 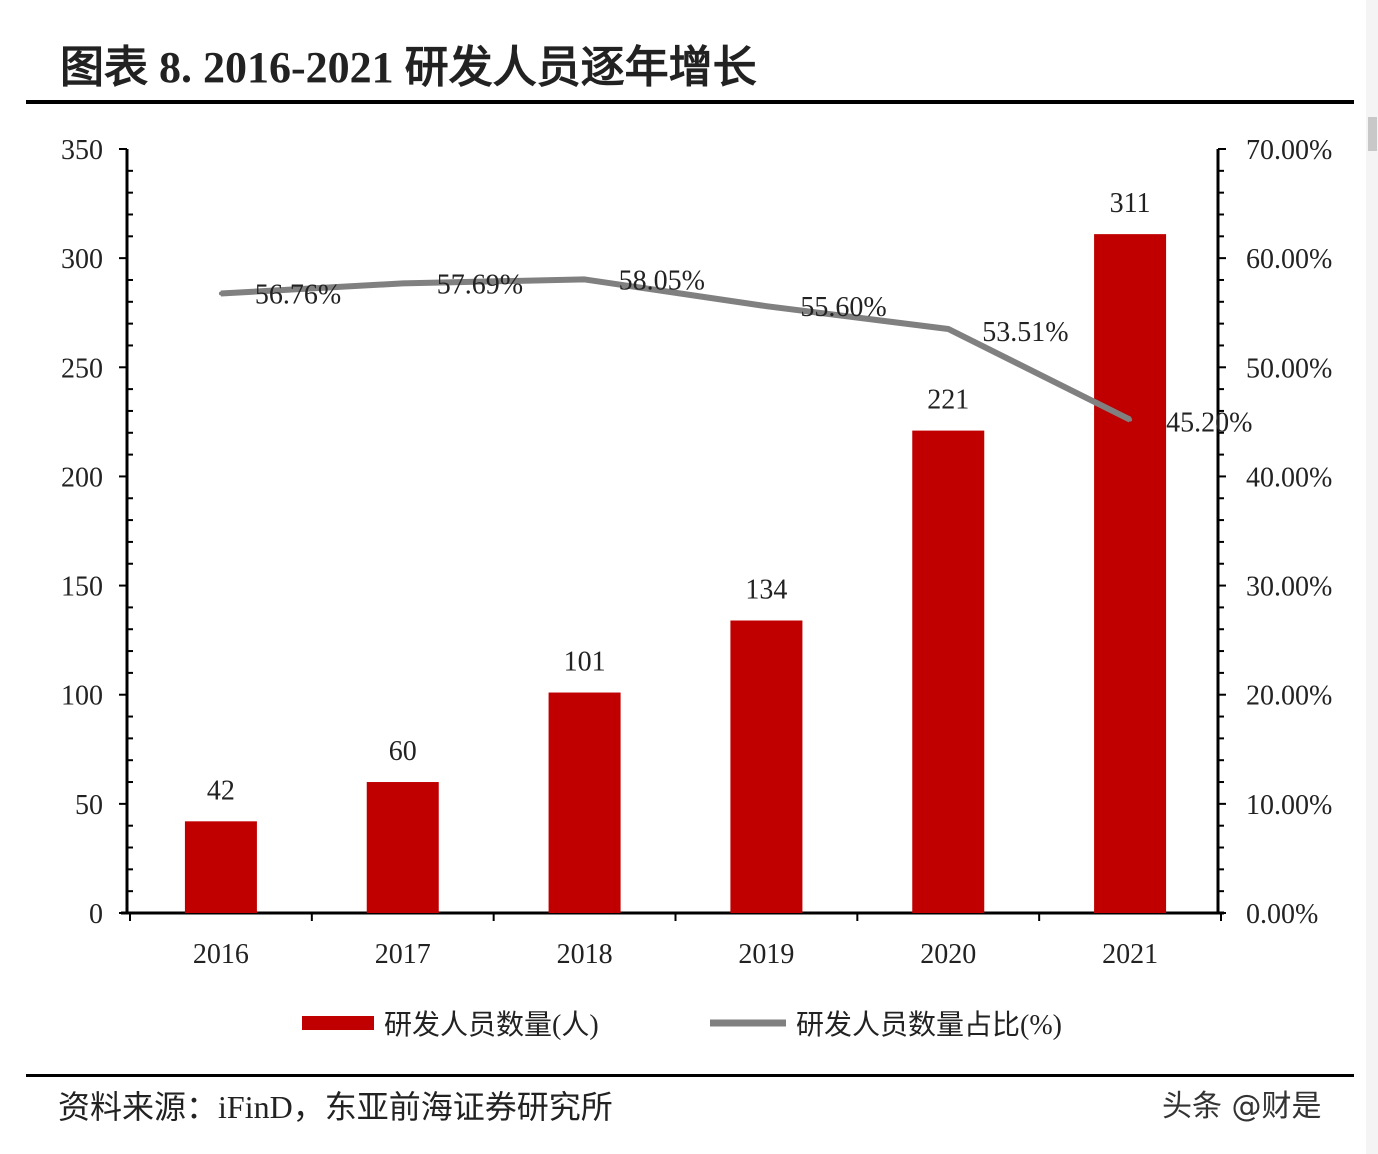 What do you see at coordinates (948, 954) in the screenshot?
I see `x-tick-label: 2020` at bounding box center [948, 954].